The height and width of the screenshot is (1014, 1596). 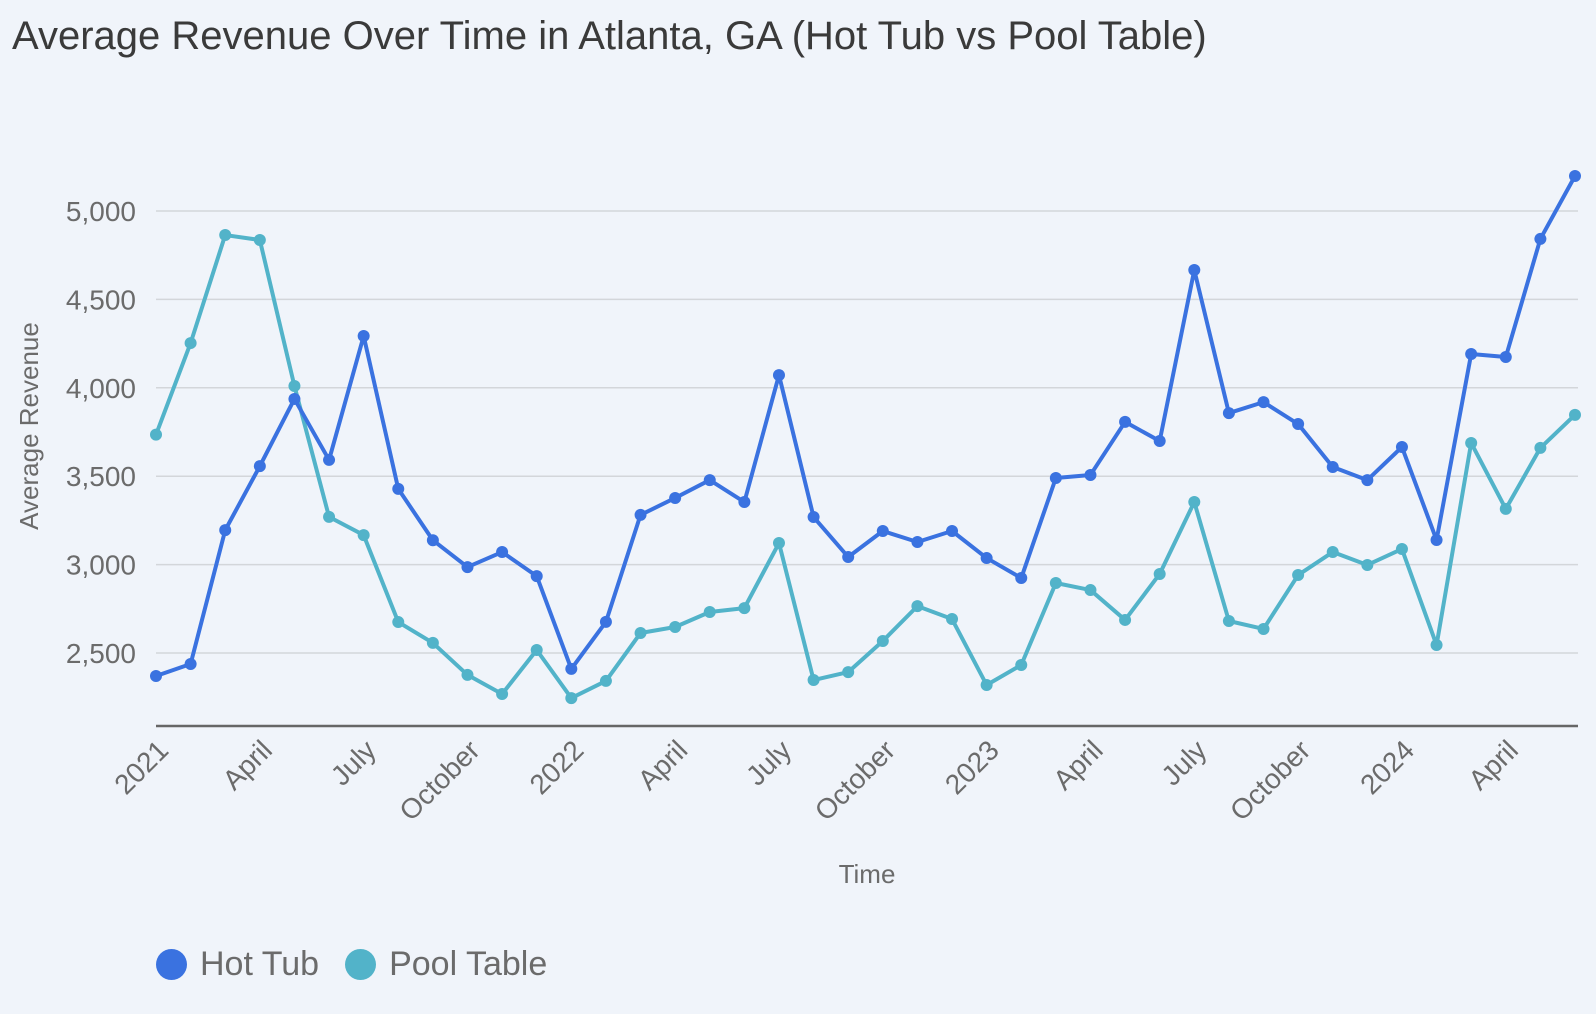 I want to click on legend-marker-pool-table, so click(x=361, y=964).